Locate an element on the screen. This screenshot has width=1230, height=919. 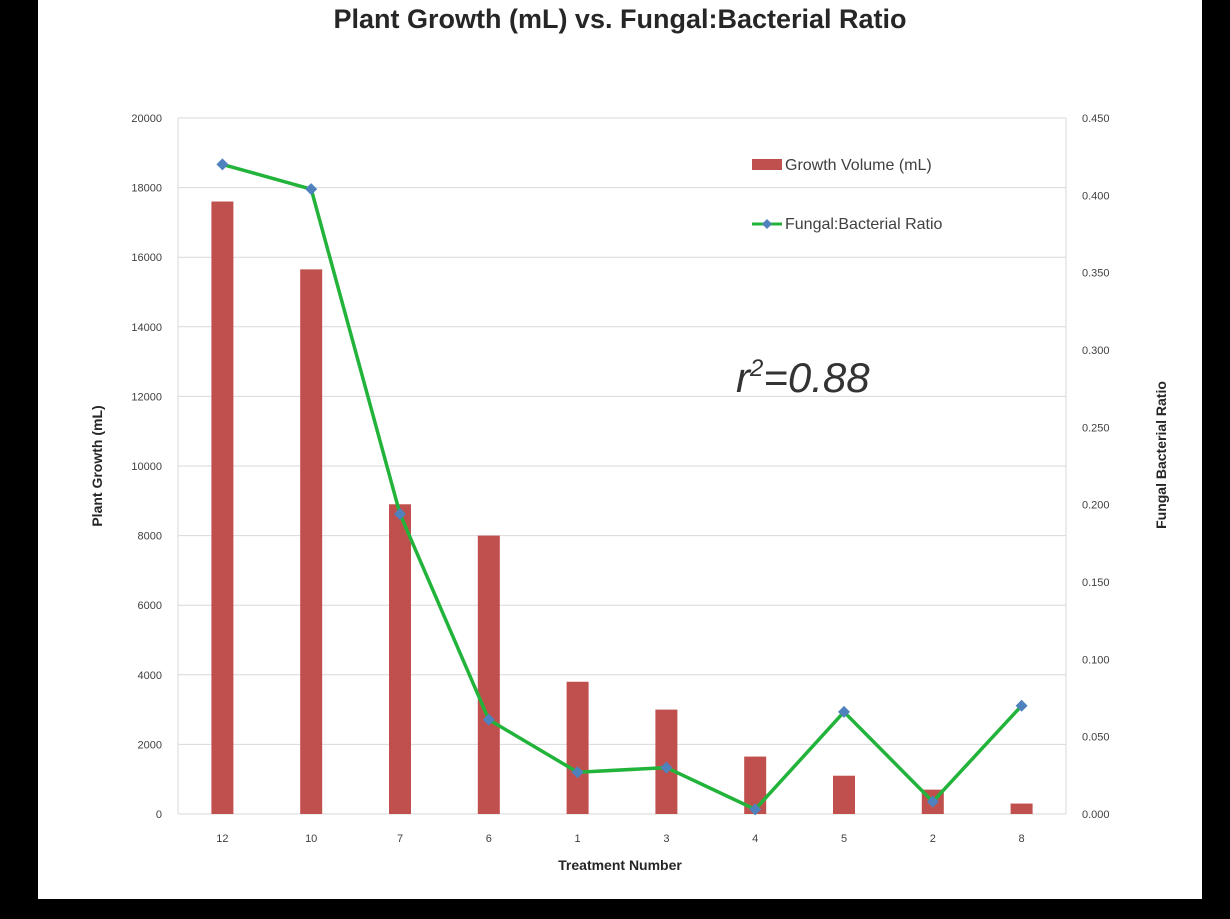
r-squared-prefix: r is located at coordinates (744, 377).